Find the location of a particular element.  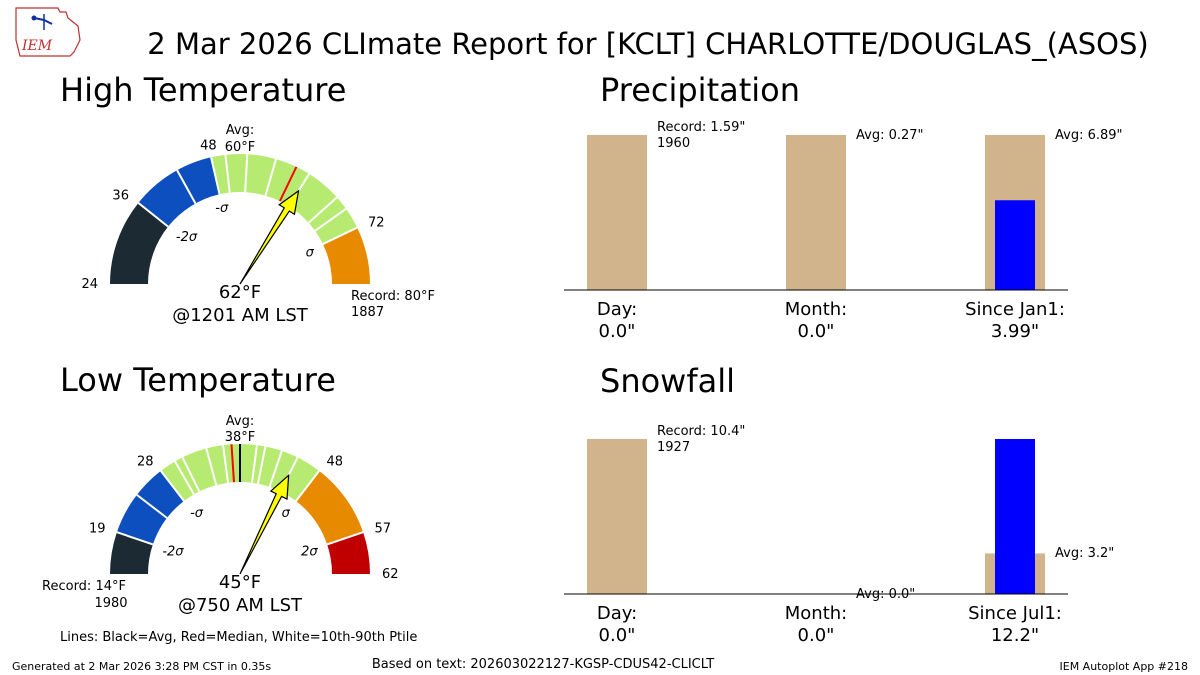

gauge-tick-label: 24 is located at coordinates (89, 284).